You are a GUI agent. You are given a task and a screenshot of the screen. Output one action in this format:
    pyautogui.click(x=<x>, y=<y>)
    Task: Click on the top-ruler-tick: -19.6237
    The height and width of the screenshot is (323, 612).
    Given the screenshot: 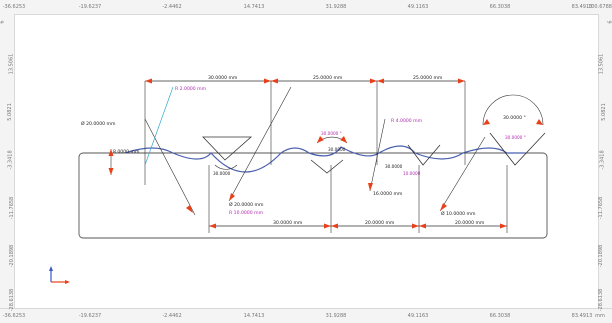 What is the action you would take?
    pyautogui.click(x=90, y=7)
    